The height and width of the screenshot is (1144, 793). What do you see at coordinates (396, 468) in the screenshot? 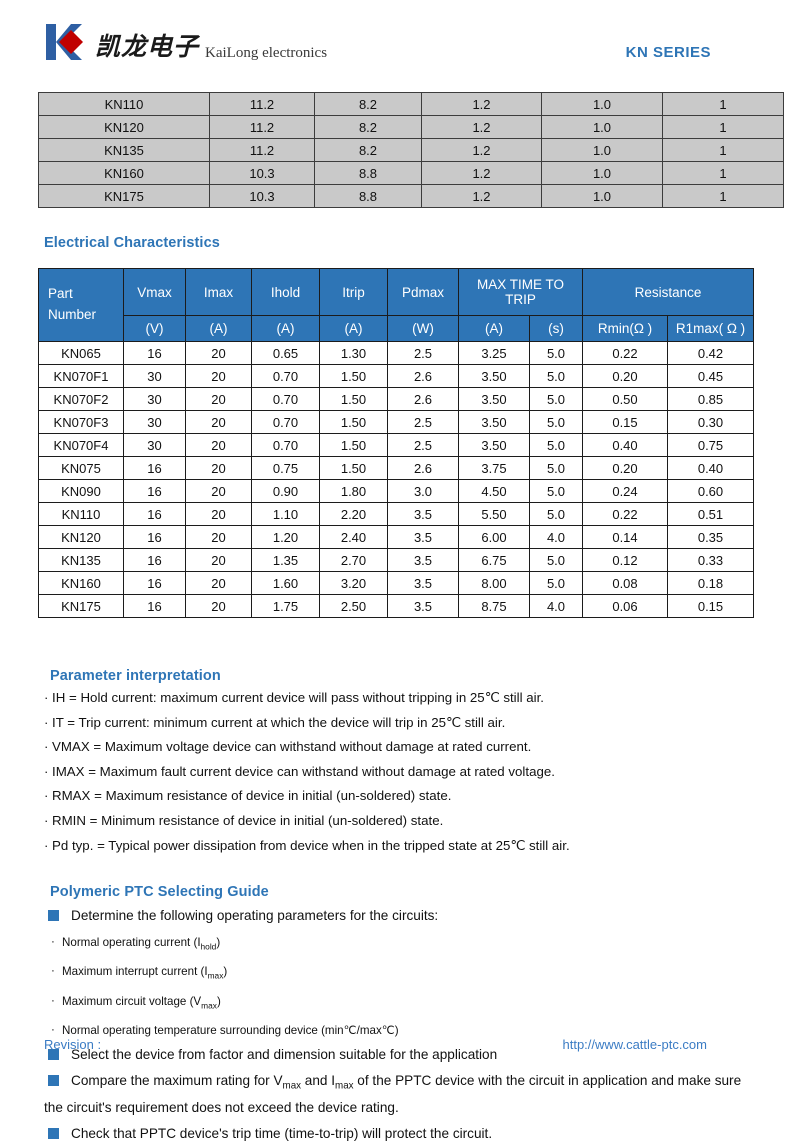
I see `table-row: KN075 16 20 0.75 1.50 2.6 3.75 5.0 0.20 0.40` at bounding box center [396, 468].